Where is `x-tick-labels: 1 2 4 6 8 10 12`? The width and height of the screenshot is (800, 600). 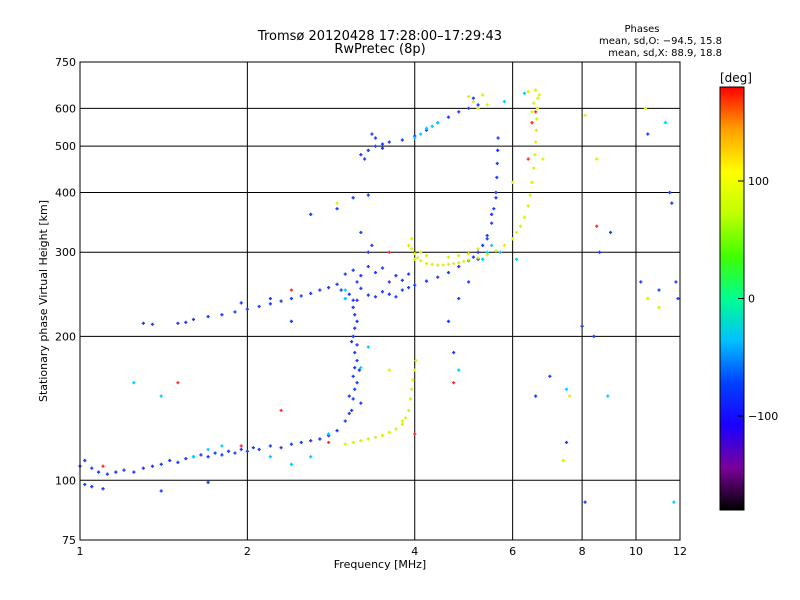
x-tick-labels: 1 2 4 6 8 10 12 is located at coordinates (382, 551).